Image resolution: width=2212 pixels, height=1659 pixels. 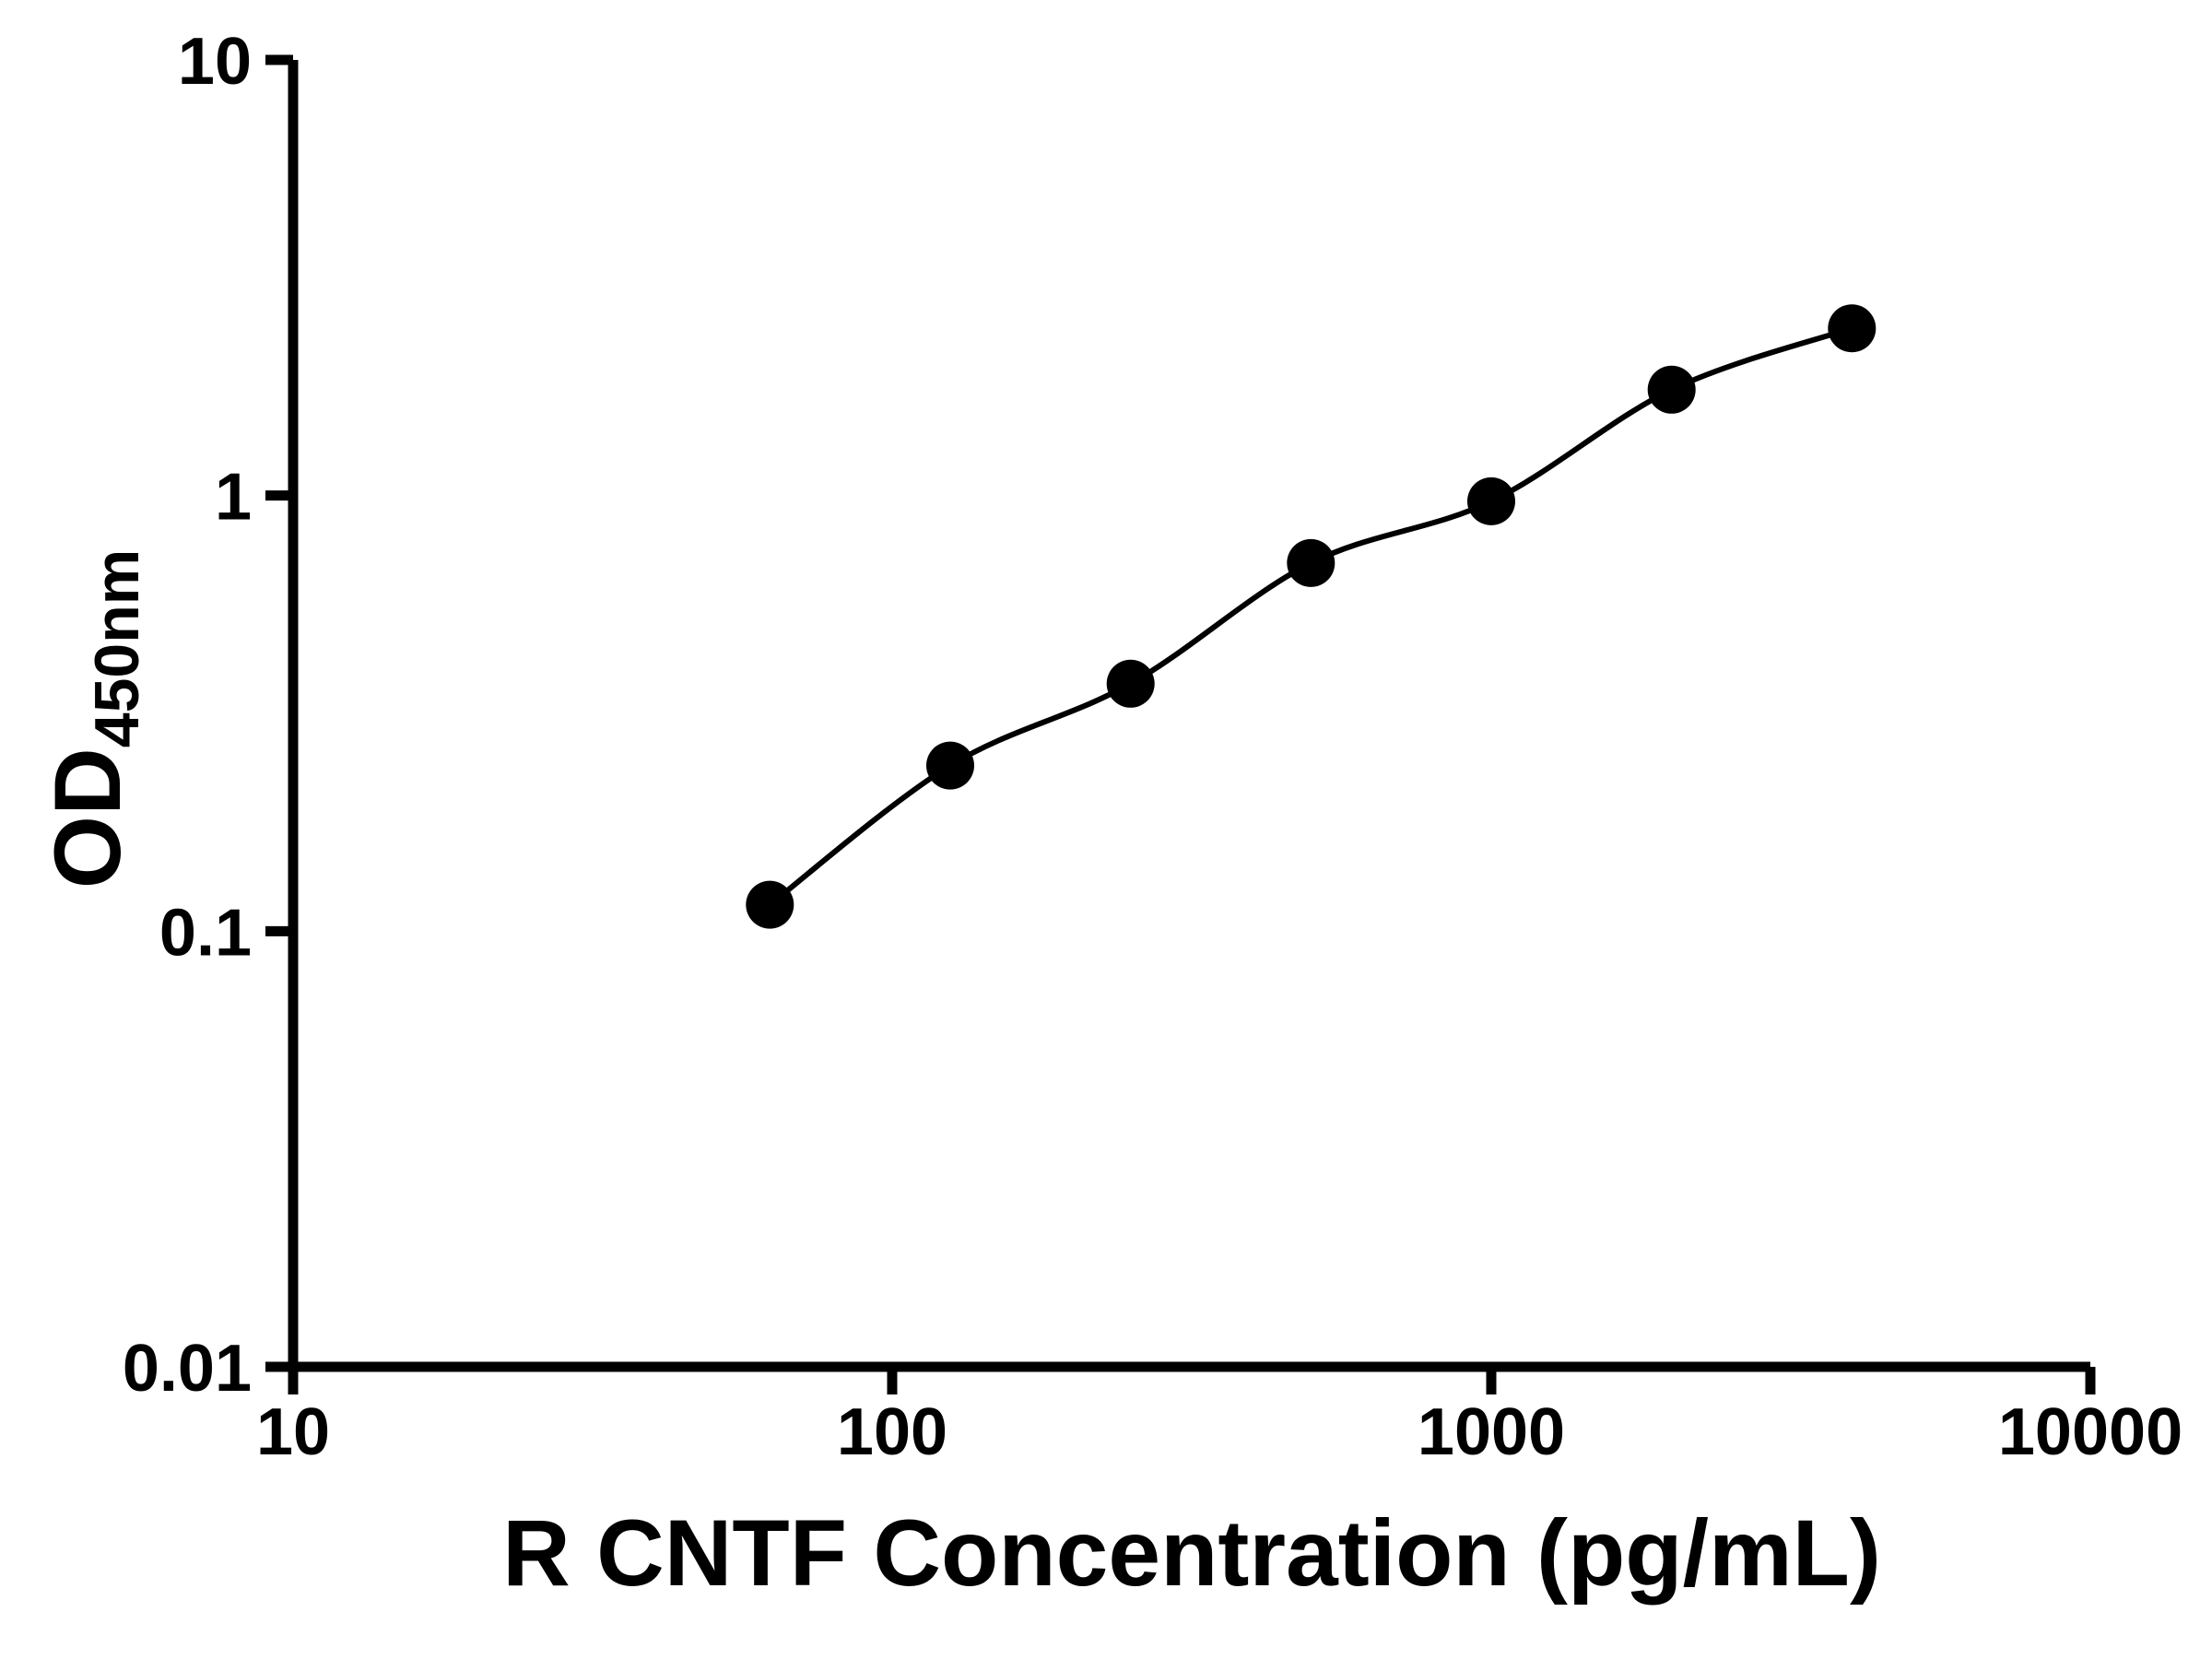 I want to click on y-tick-label: 0.1, so click(x=205, y=933).